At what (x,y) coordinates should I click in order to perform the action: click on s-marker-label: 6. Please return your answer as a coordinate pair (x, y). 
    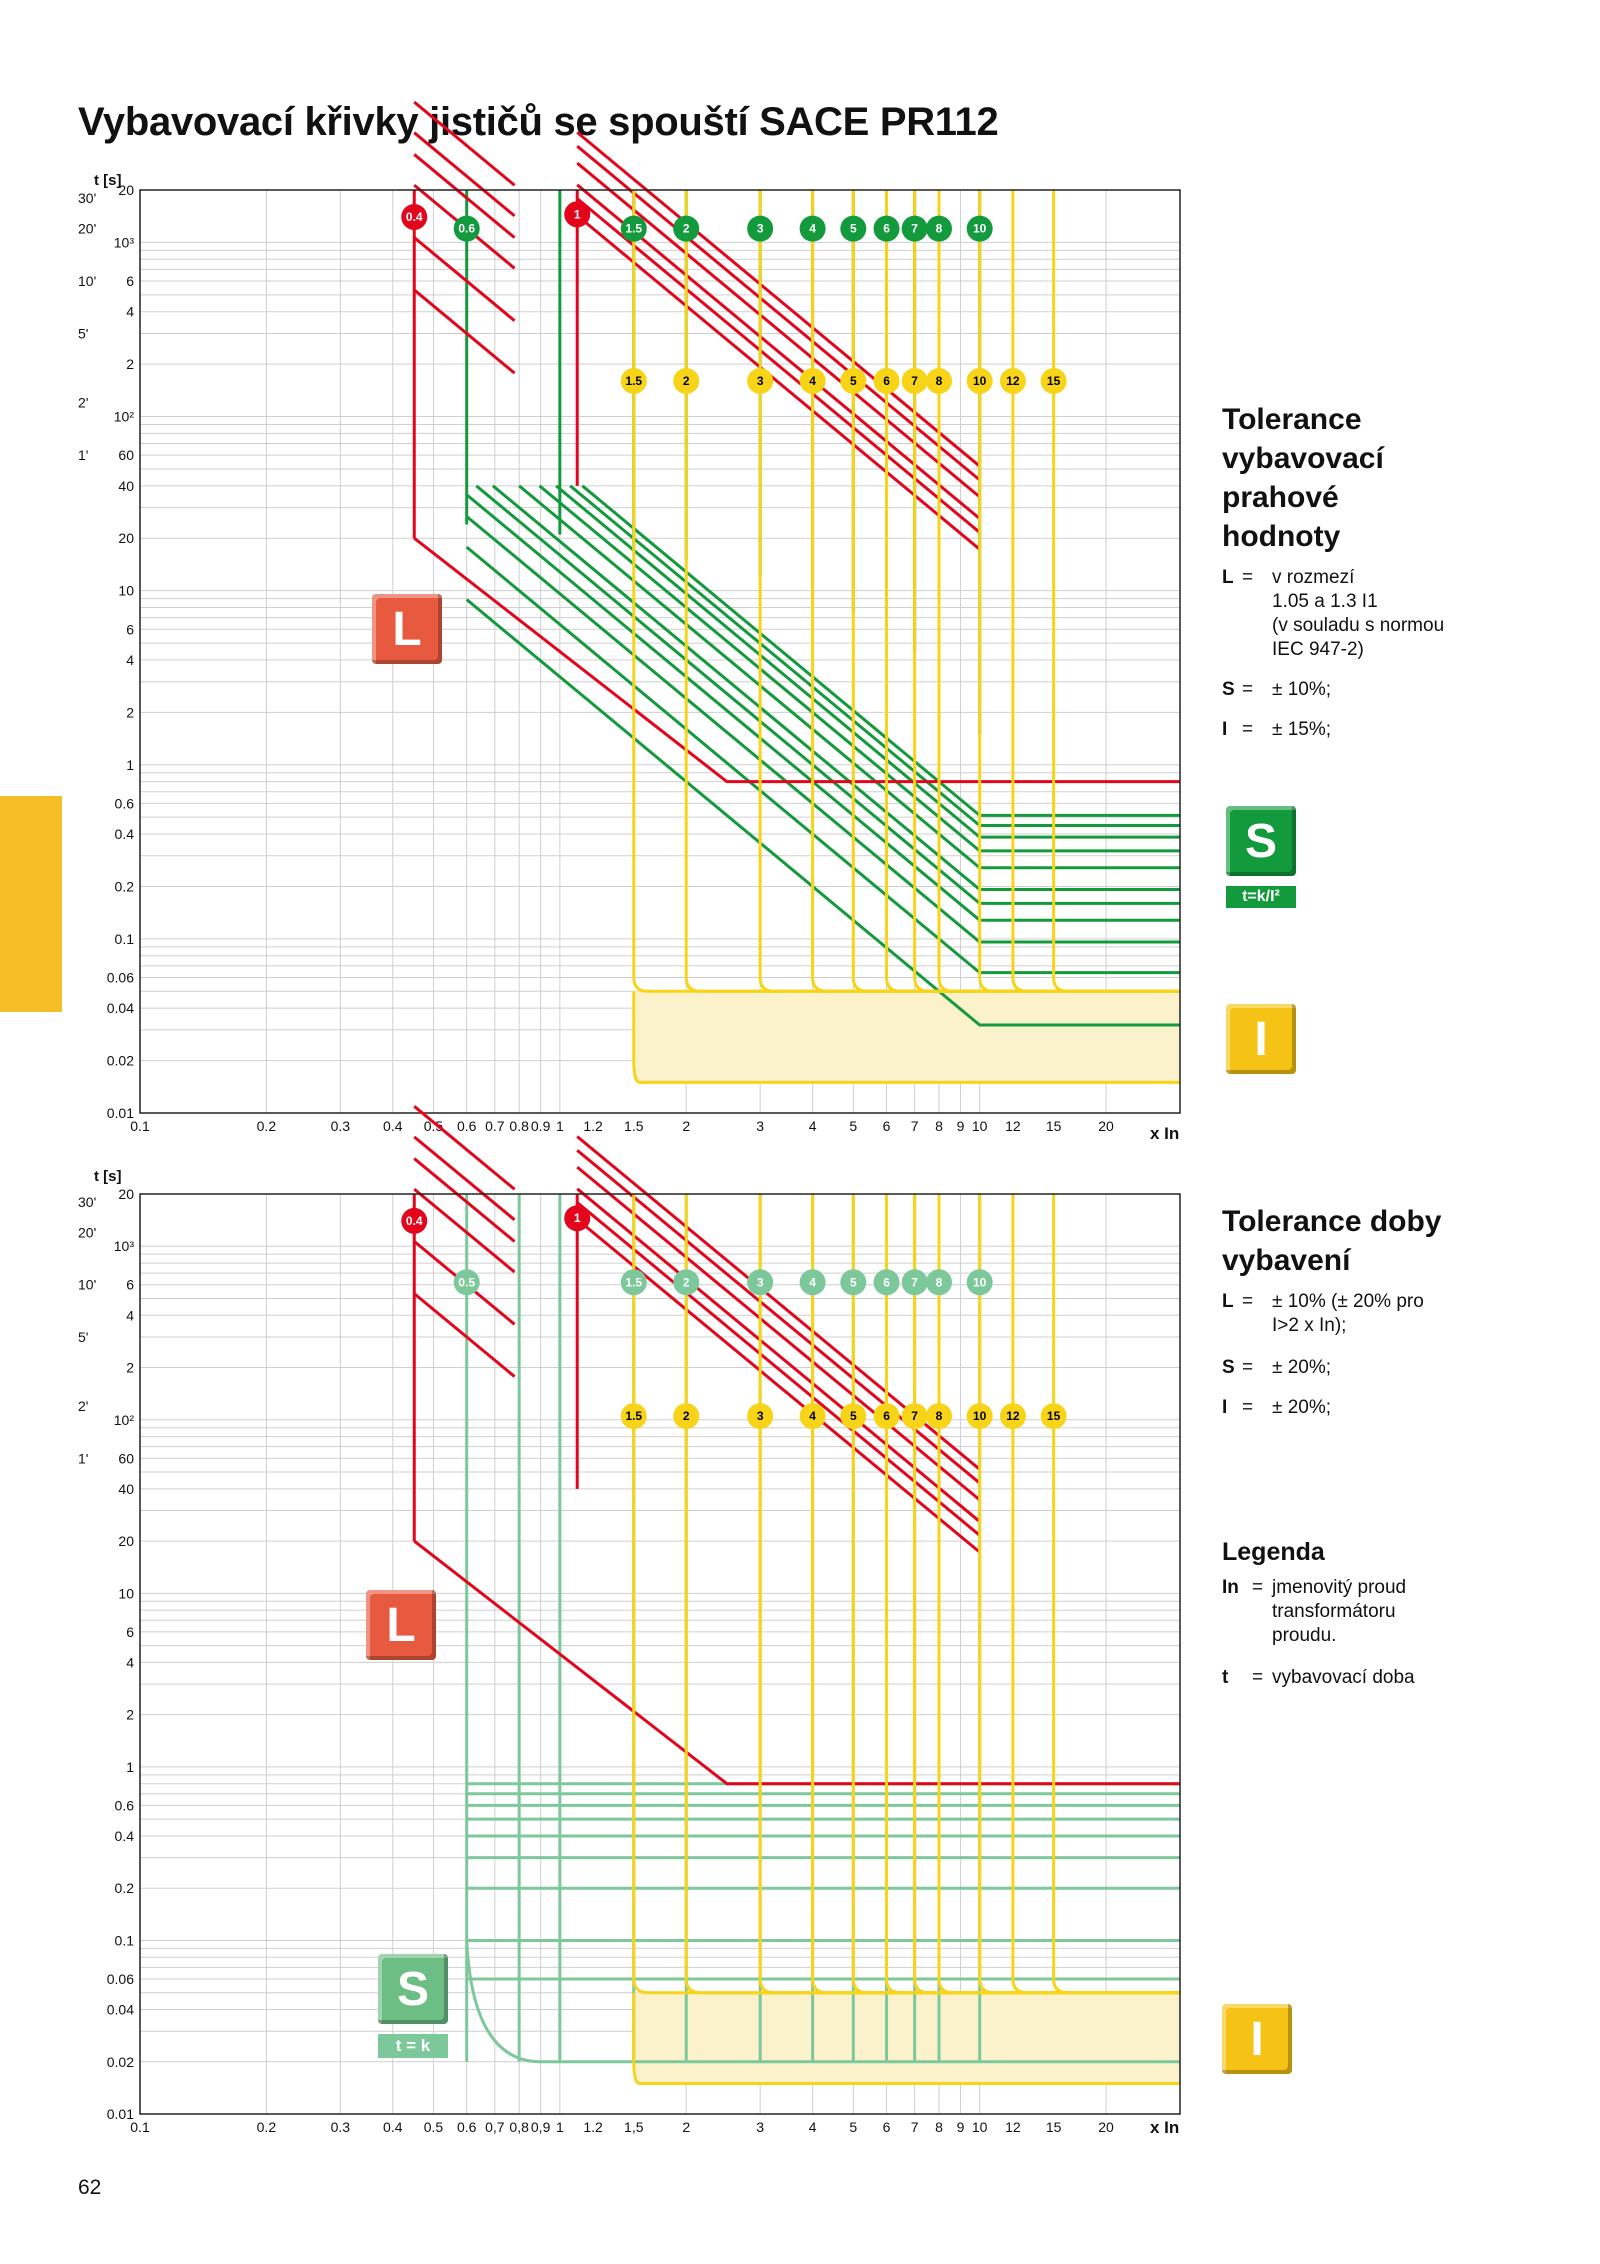
    Looking at the image, I should click on (886, 1282).